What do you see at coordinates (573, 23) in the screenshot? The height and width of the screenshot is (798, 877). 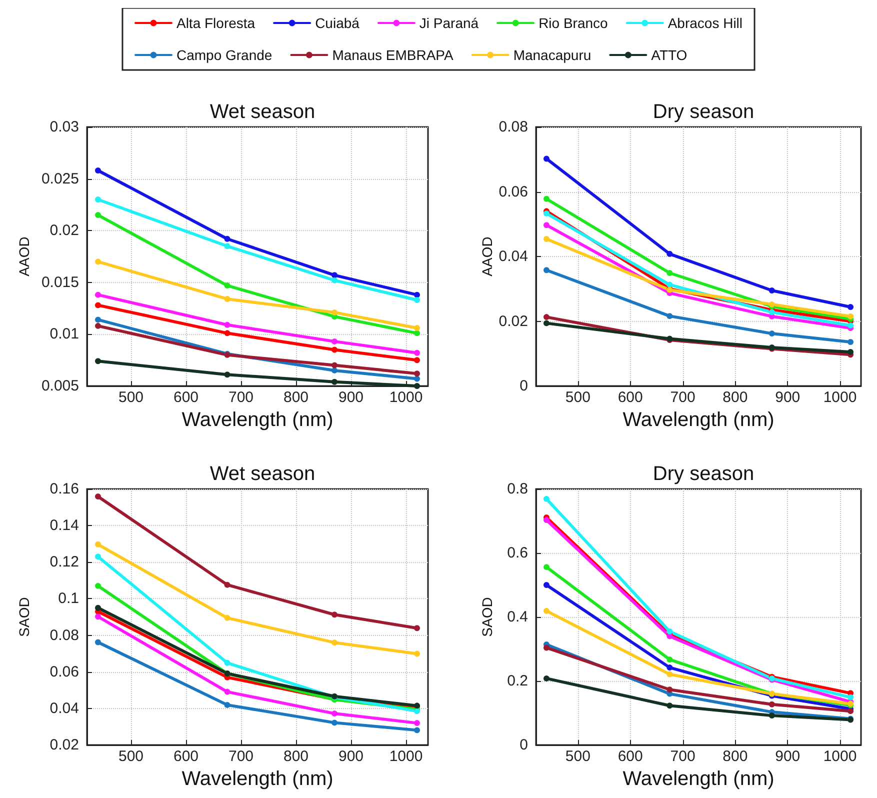 I see `legend-label: Rio Branco` at bounding box center [573, 23].